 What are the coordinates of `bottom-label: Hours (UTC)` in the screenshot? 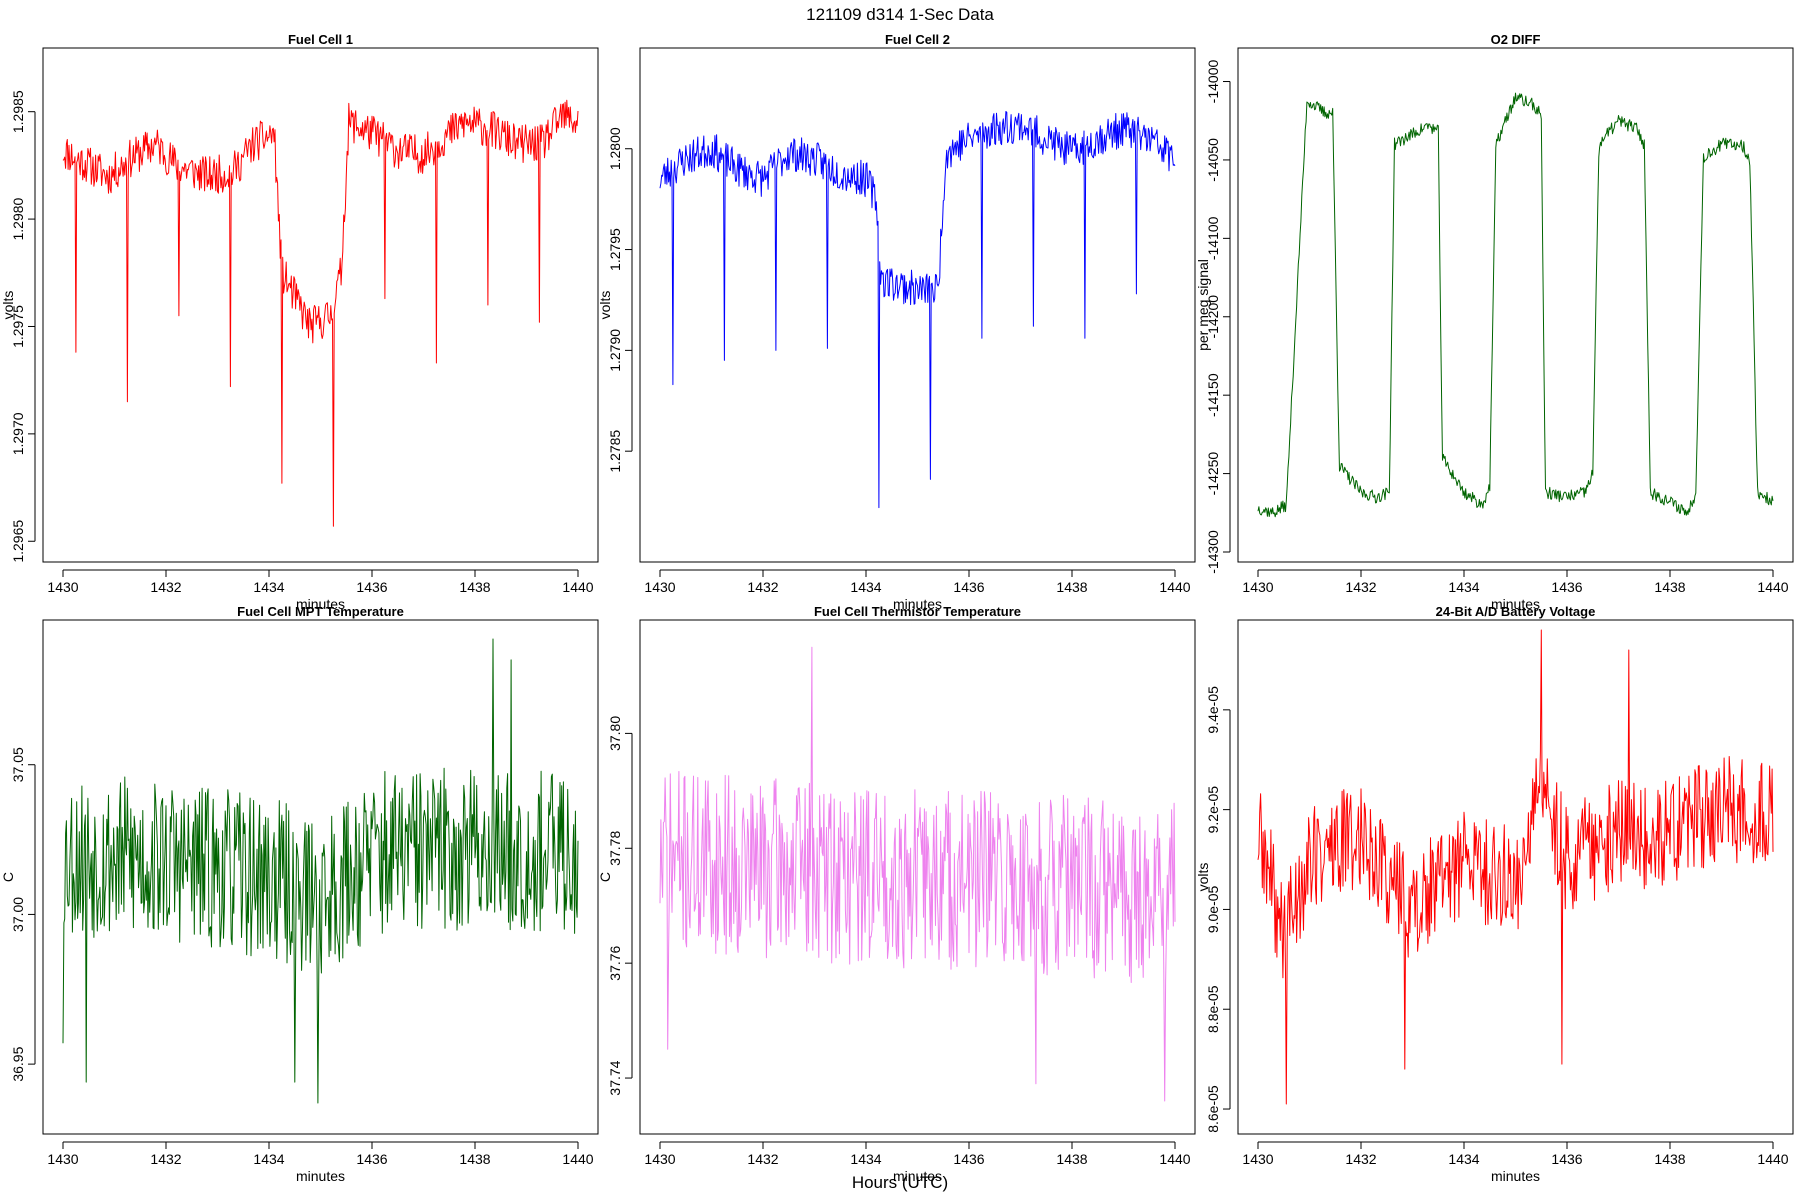 It's located at (900, 1182).